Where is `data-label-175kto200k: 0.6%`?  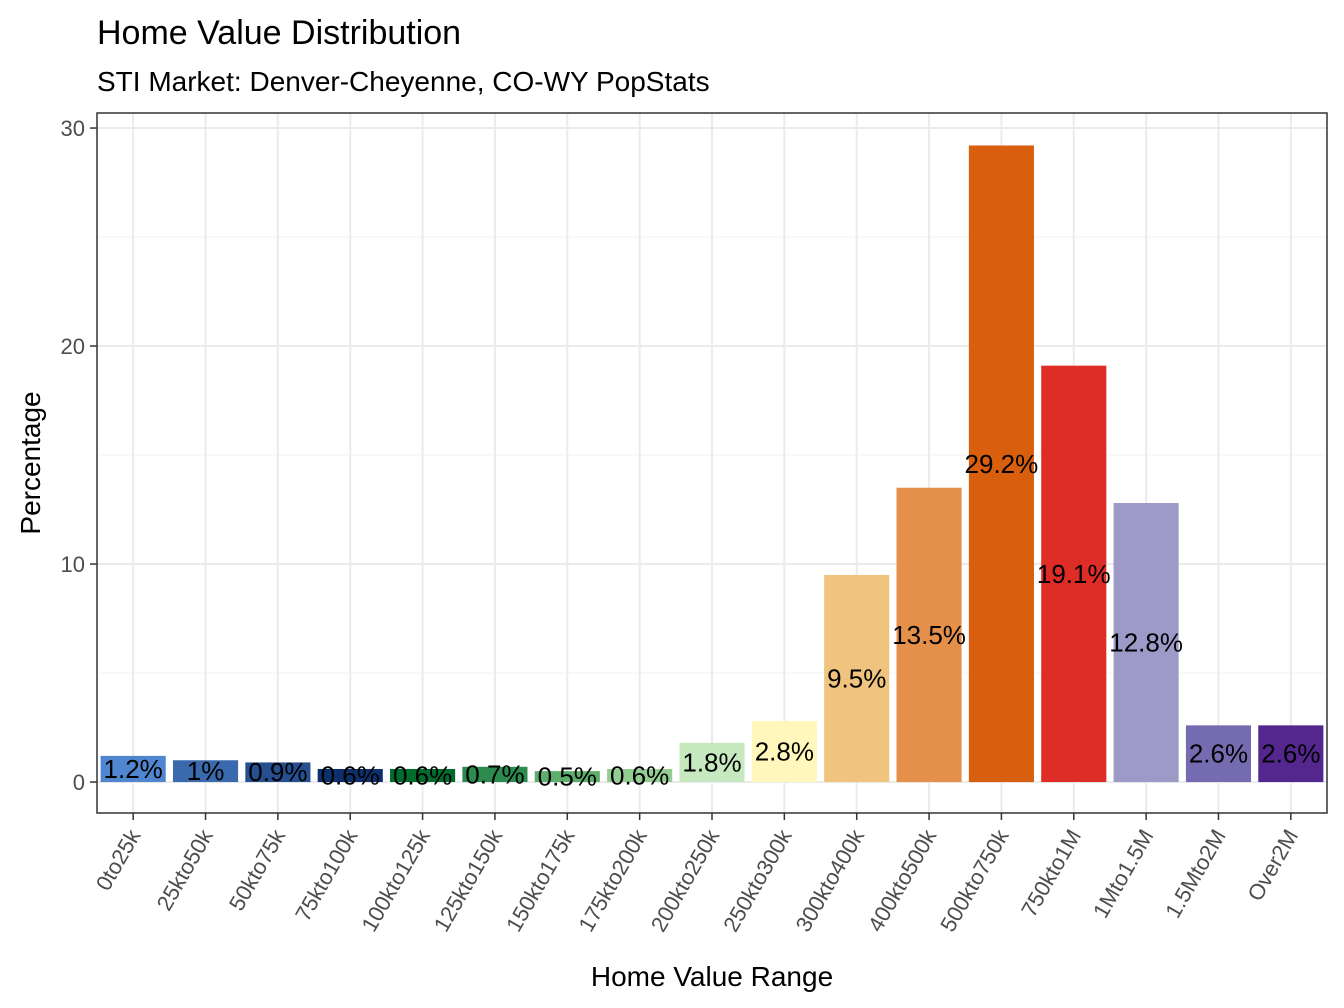 data-label-175kto200k: 0.6% is located at coordinates (639, 776).